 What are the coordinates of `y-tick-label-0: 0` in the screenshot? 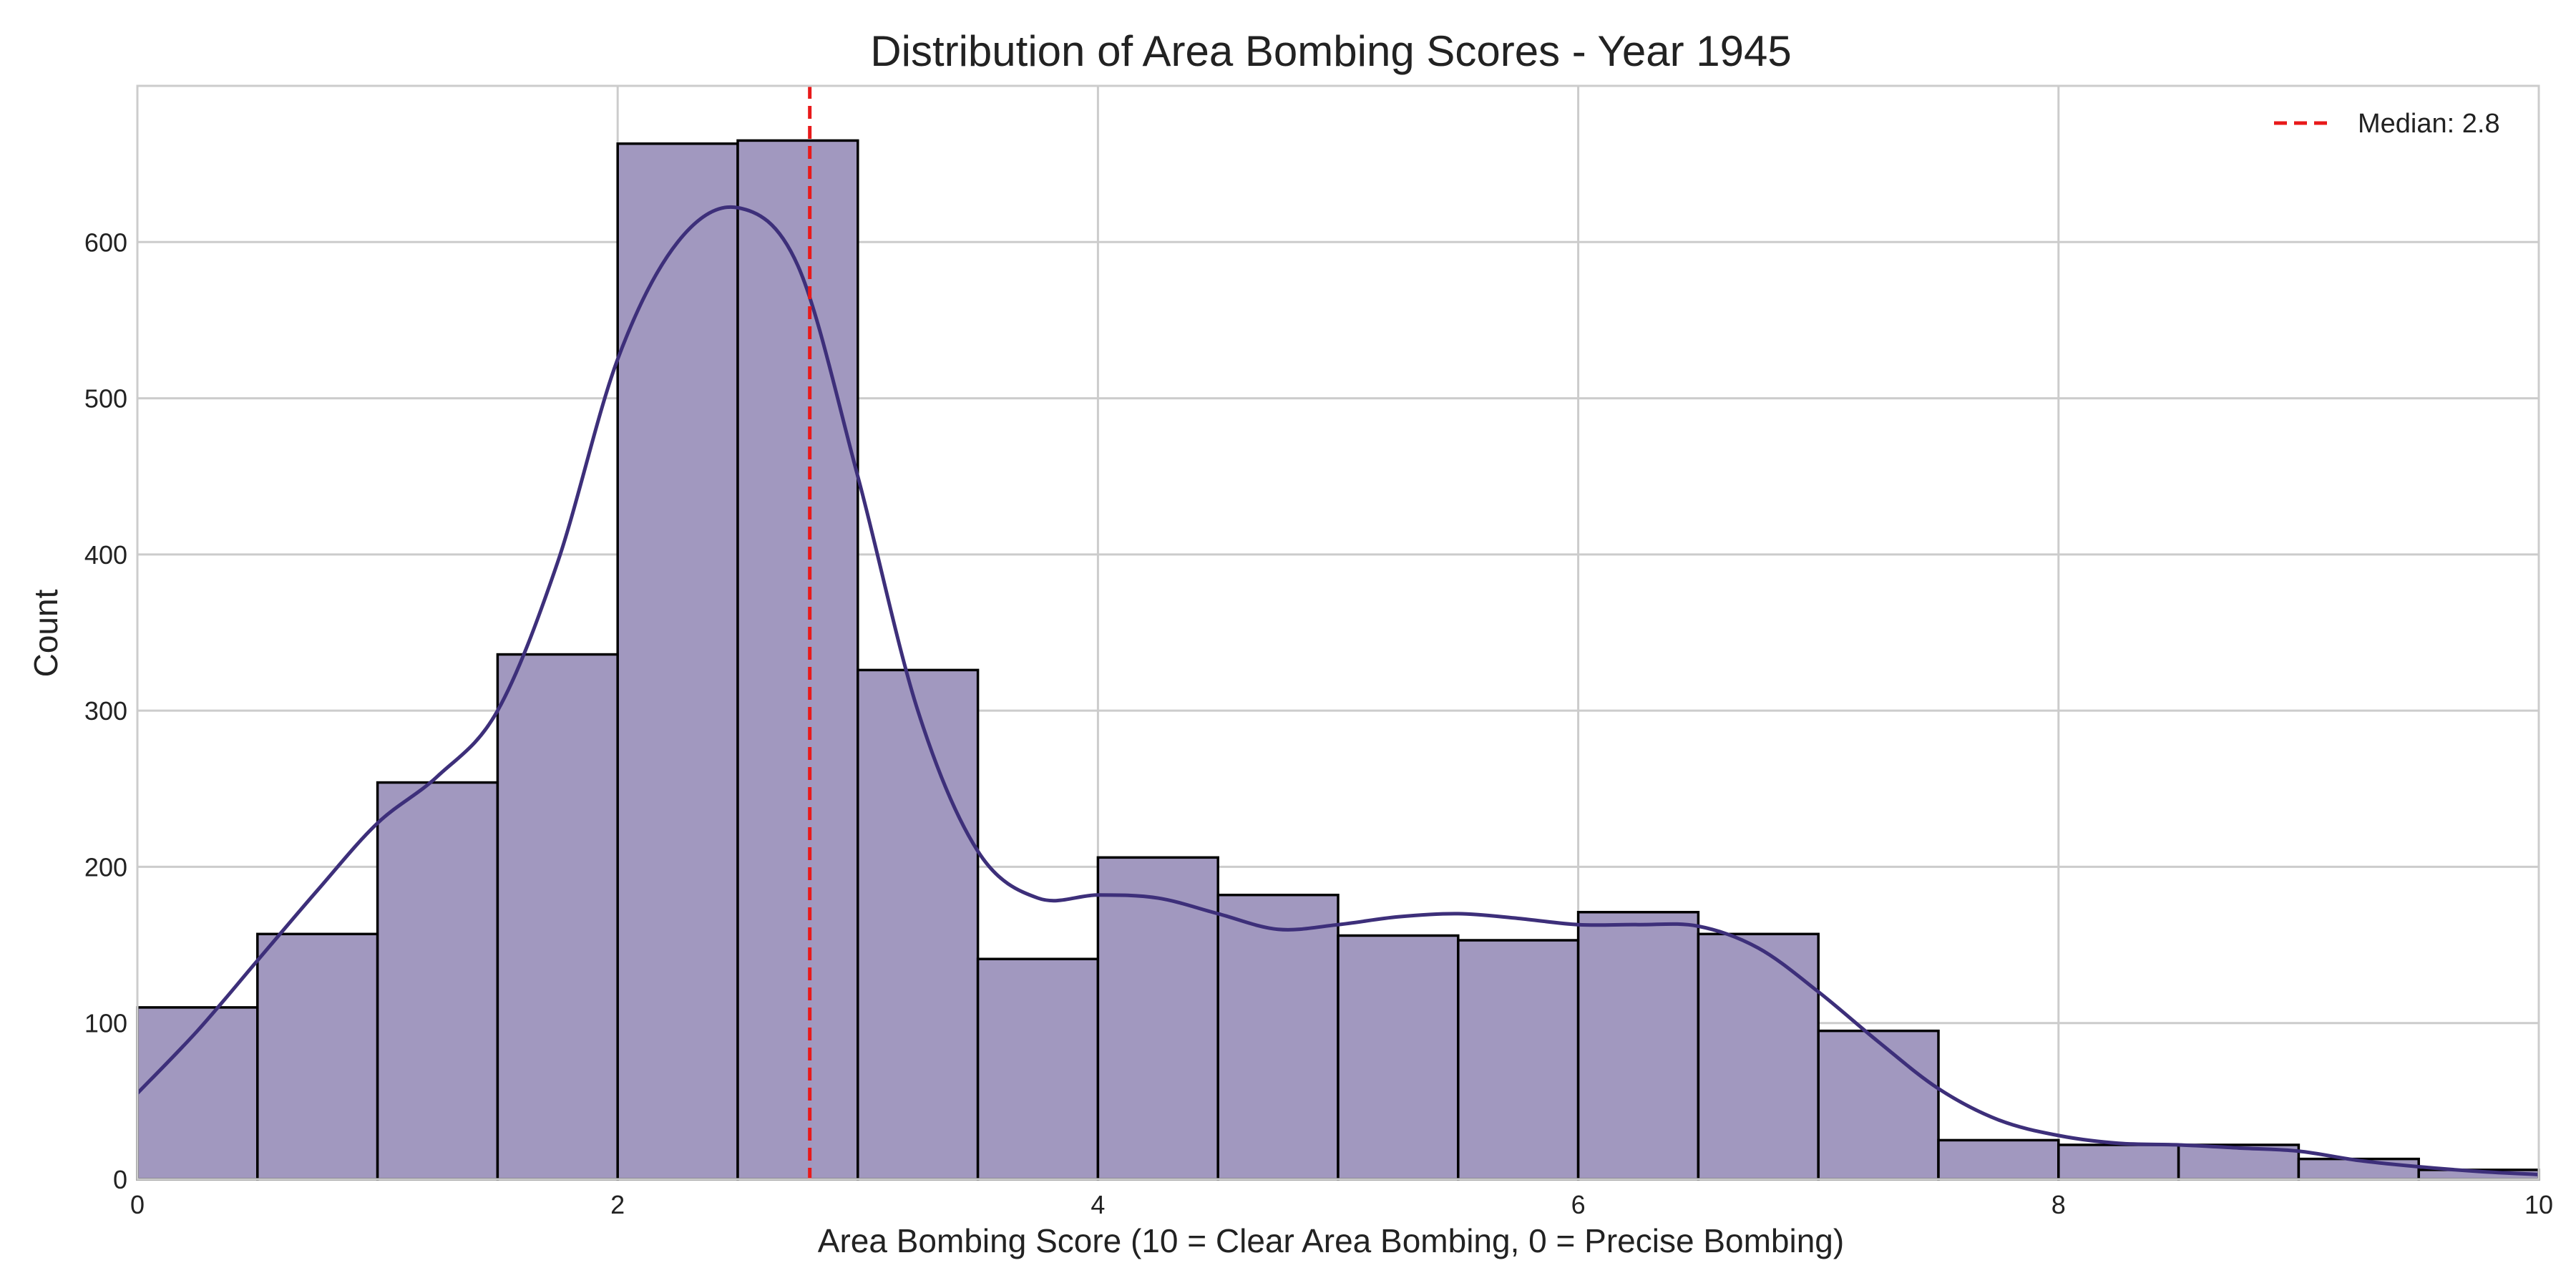 It's located at (120, 1179).